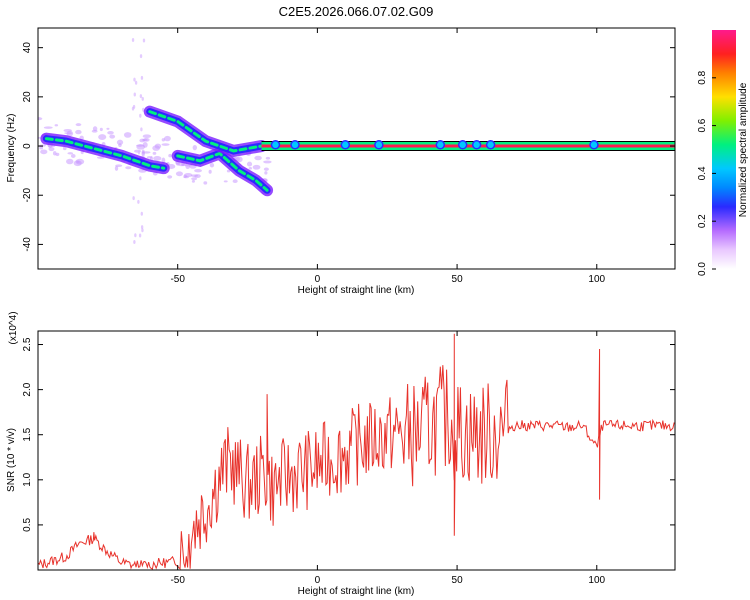 The height and width of the screenshot is (600, 750). Describe the element at coordinates (177, 580) in the screenshot. I see `snr-xtick-label: -50` at that location.